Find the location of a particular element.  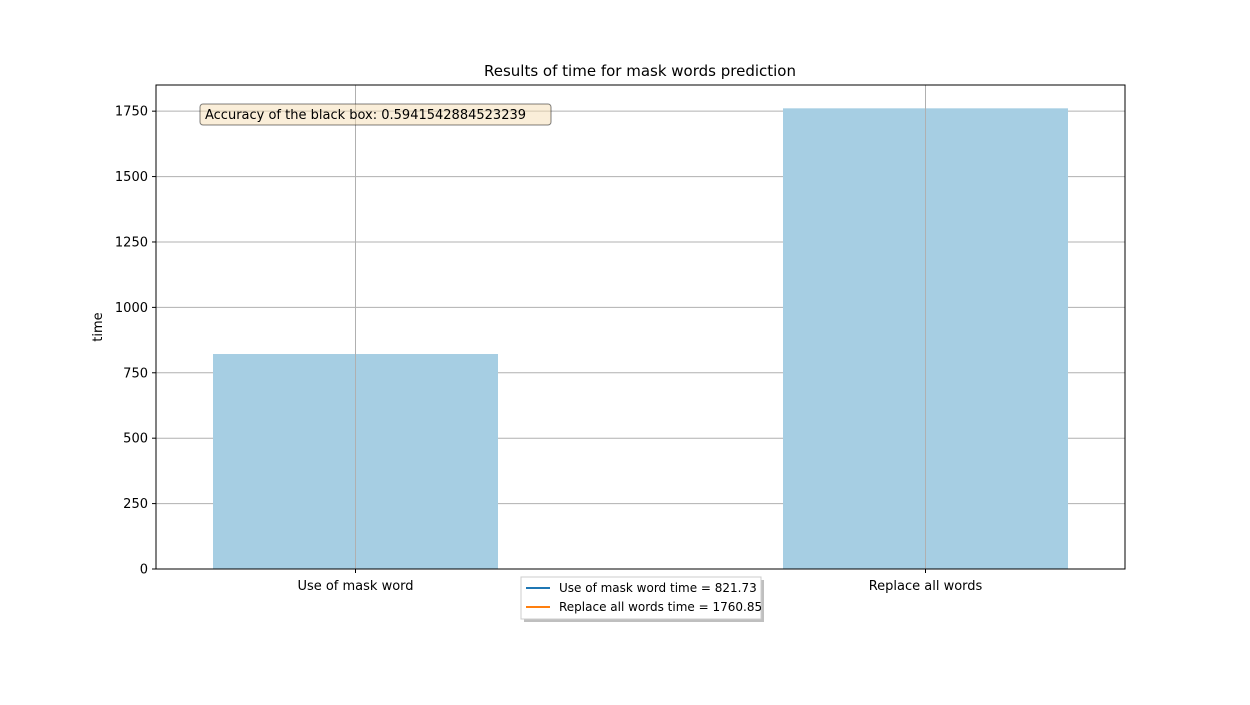

x-axis-ticks: Use of mask word Replace all words is located at coordinates (640, 581).